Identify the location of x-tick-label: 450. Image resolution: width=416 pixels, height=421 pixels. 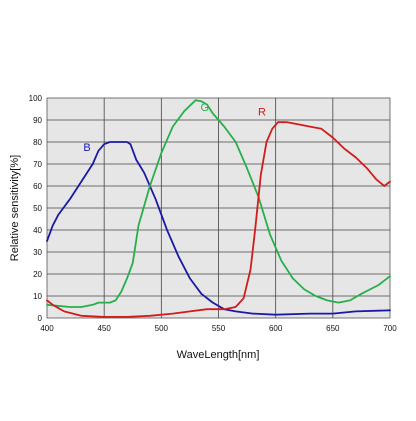
(104, 328).